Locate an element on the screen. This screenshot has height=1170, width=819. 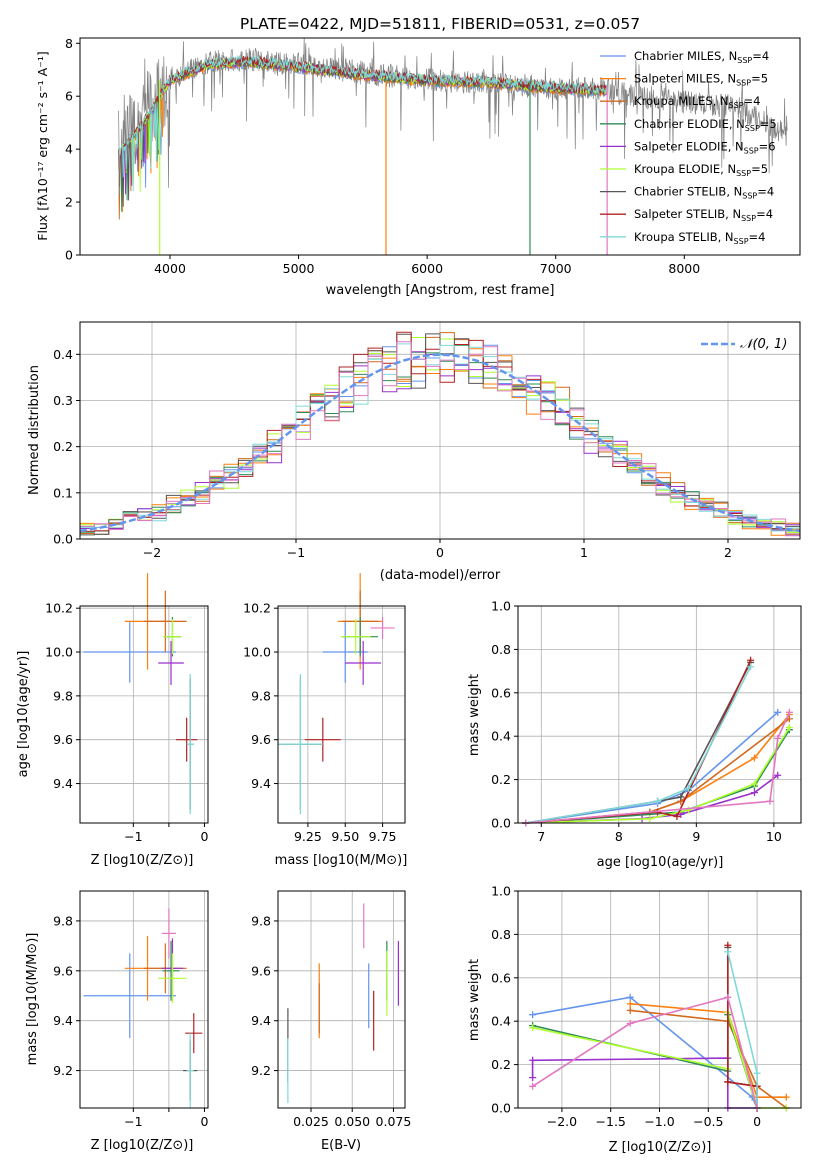
mass-age-xlabel: mass [log10(M/M⊙)] is located at coordinates (341, 860).